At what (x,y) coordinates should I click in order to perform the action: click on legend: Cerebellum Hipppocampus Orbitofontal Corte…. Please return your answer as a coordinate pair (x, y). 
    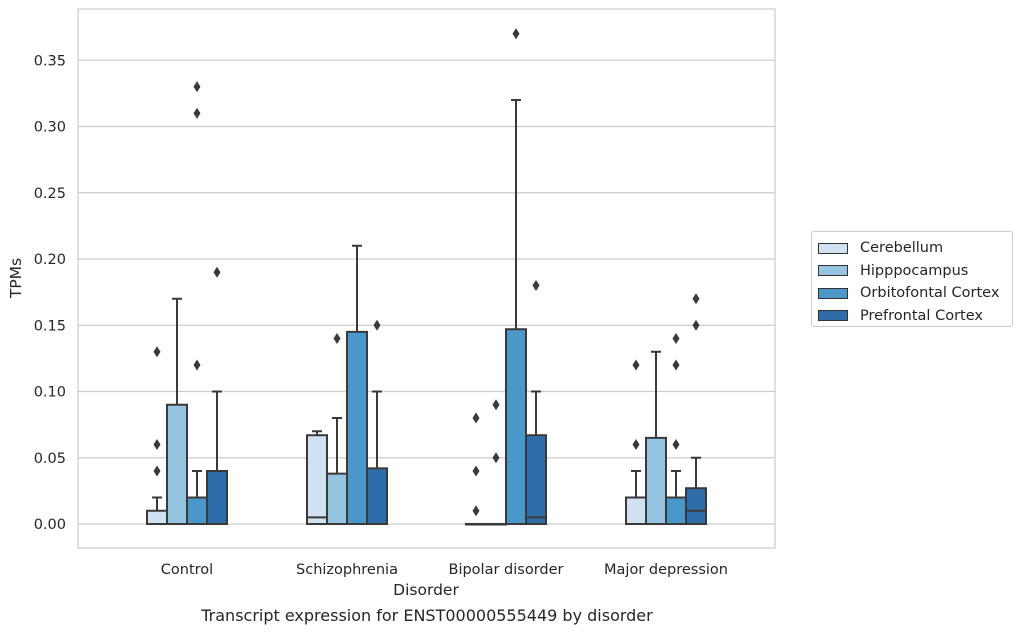
    Looking at the image, I should click on (912, 279).